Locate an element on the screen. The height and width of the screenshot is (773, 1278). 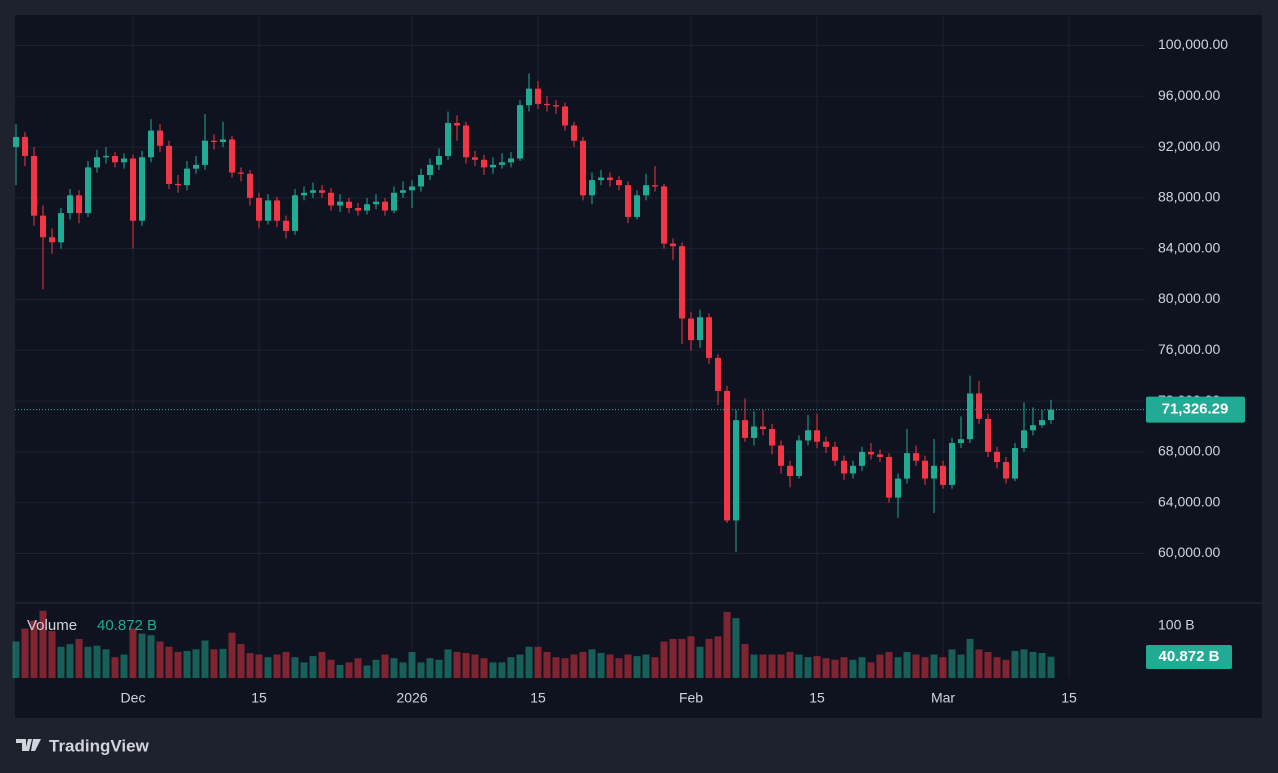
y-tick-label: 76,000.00 is located at coordinates (1189, 349).